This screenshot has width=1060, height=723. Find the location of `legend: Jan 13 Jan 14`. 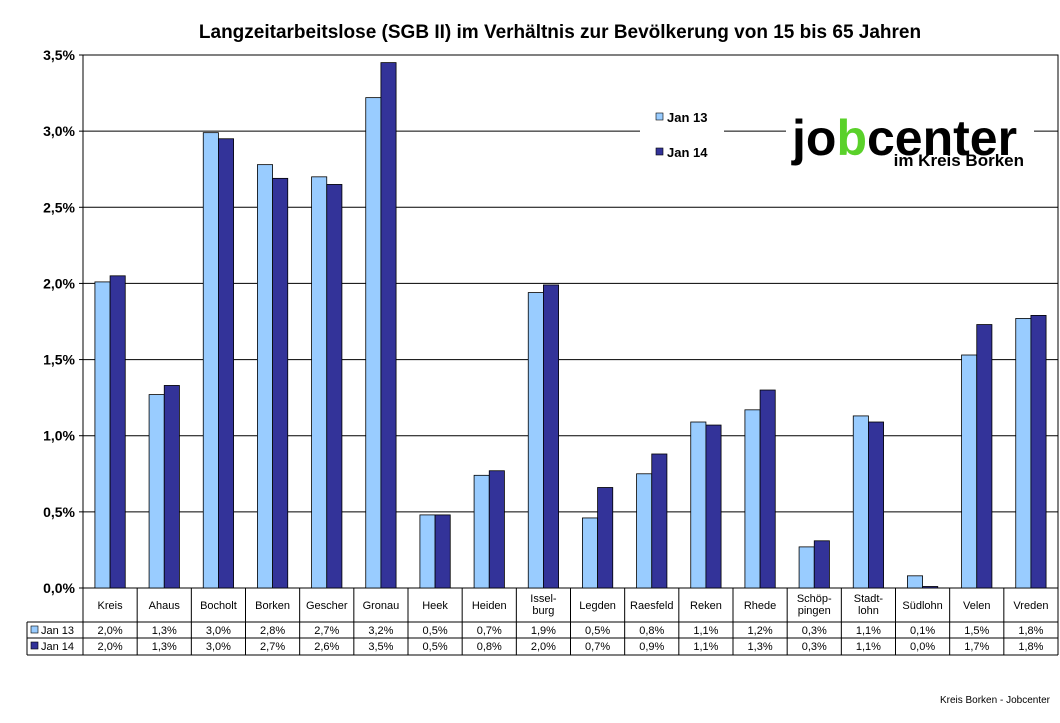

legend: Jan 13 Jan 14 is located at coordinates (682, 133).